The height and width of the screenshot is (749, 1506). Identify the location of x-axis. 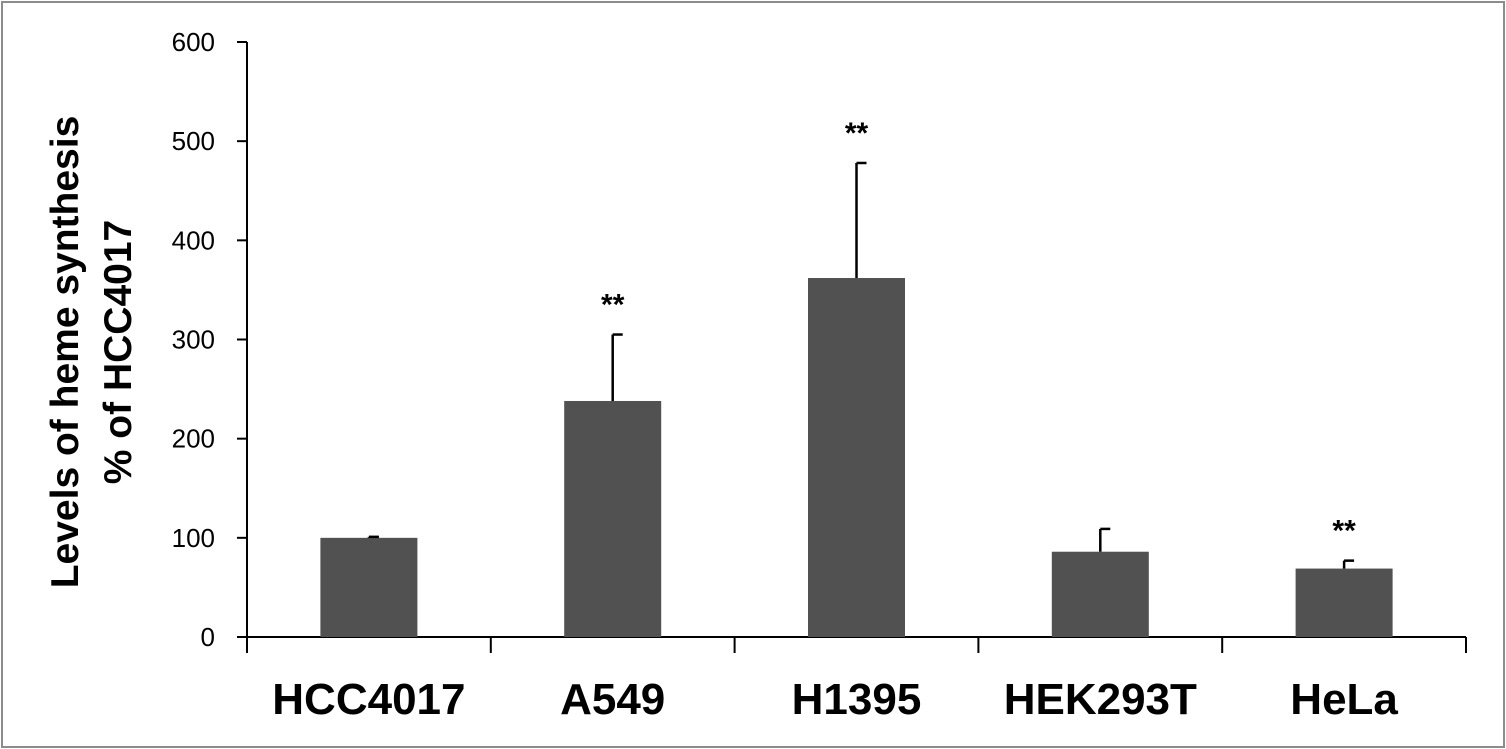
(856, 644).